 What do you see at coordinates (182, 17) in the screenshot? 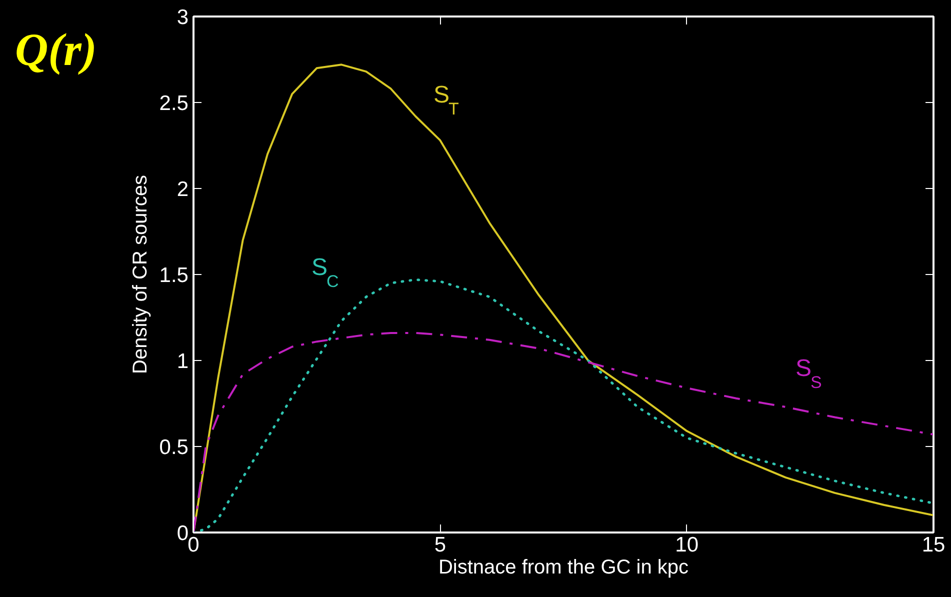
I see `y-tick-label: 3` at bounding box center [182, 17].